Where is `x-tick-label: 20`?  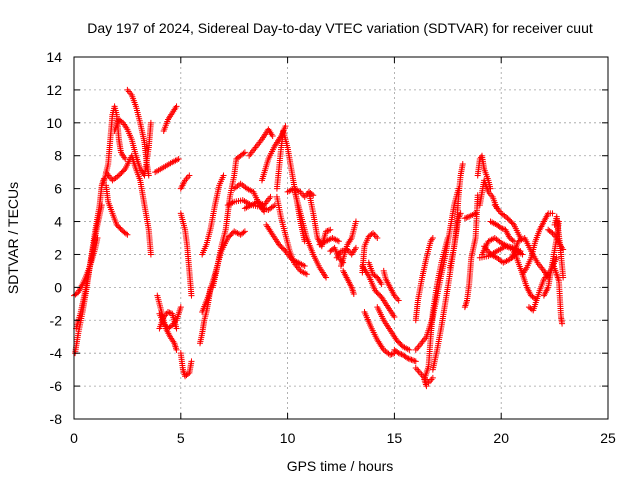 x-tick-label: 20 is located at coordinates (501, 438).